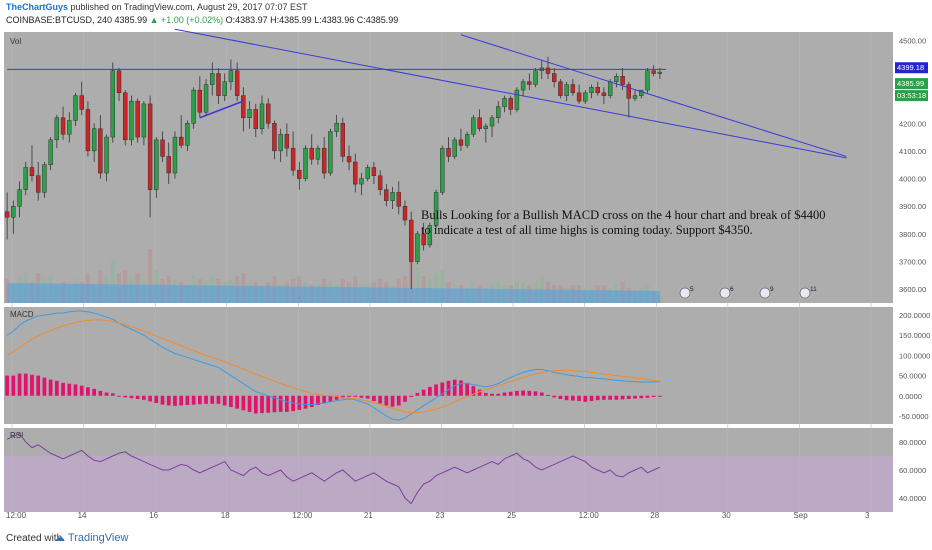  What do you see at coordinates (589, 515) in the screenshot?
I see `time-tick-label: 12:00` at bounding box center [589, 515].